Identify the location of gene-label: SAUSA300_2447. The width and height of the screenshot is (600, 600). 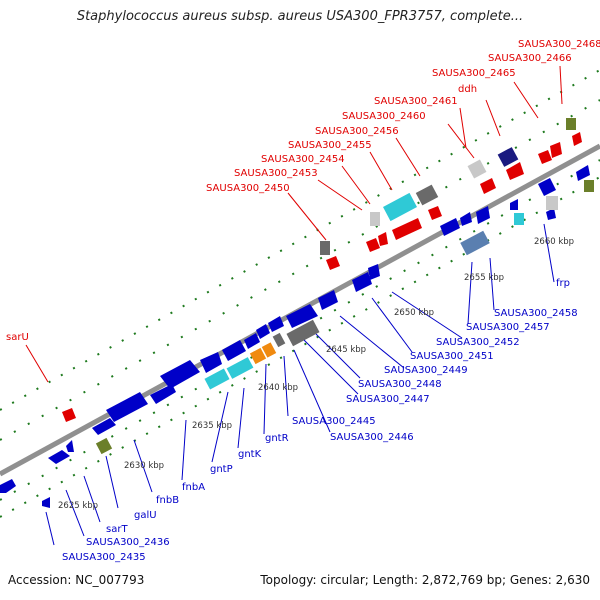
(388, 399).